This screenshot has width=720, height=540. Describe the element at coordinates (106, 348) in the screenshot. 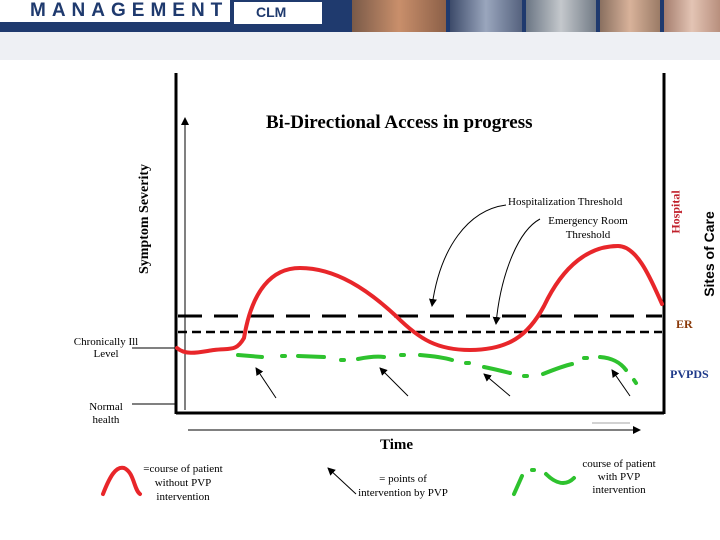

I see `chronic-level-label: Chronically Ill Level` at that location.